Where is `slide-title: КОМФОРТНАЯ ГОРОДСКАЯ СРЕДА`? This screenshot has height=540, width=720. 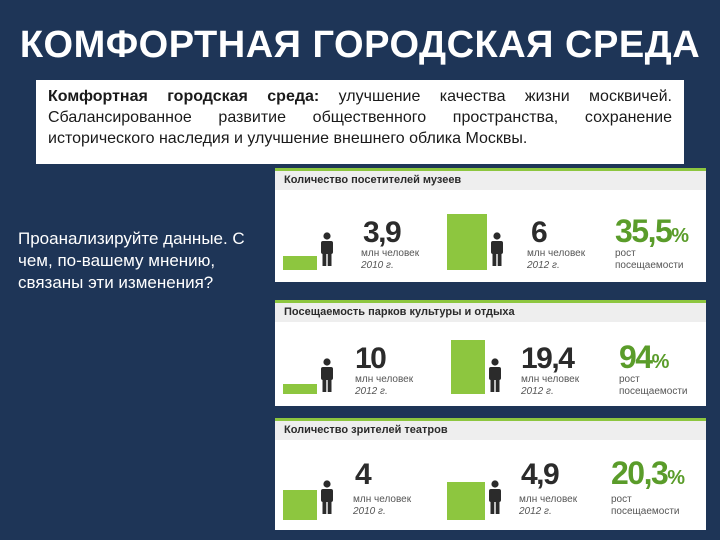
slide-title: КОМФОРТНАЯ ГОРОДСКАЯ СРЕДА is located at coordinates (360, 45).